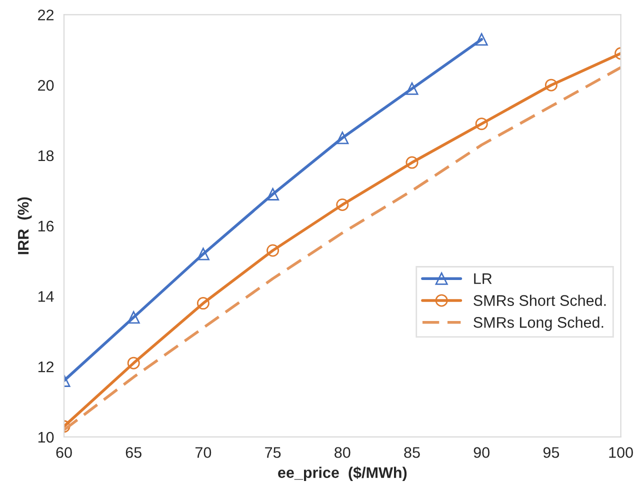 The image size is (640, 491). Describe the element at coordinates (273, 452) in the screenshot. I see `x-tick-label: 75` at that location.